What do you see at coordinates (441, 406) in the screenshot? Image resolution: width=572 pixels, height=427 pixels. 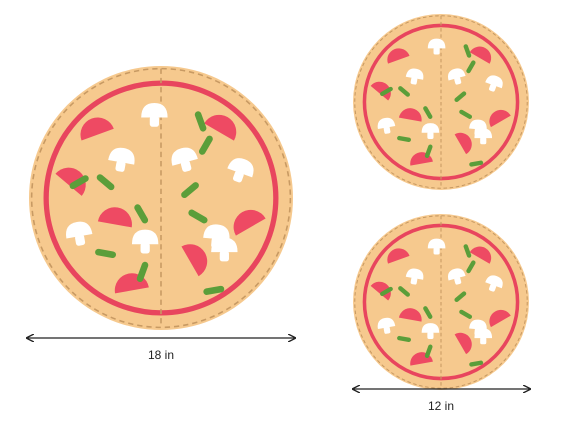 I see `small-diameter-label: 12 in` at bounding box center [441, 406].